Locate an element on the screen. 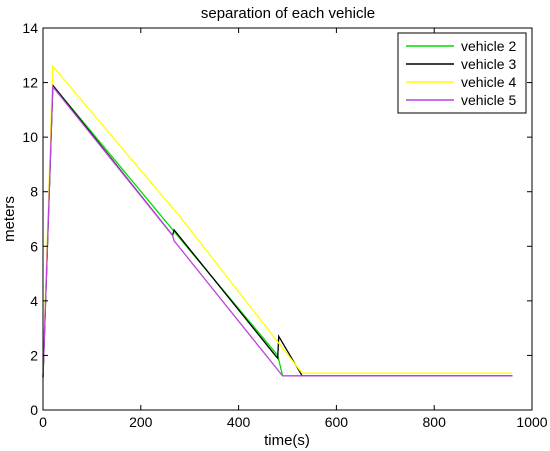  x-tick-label: 600 is located at coordinates (337, 422).